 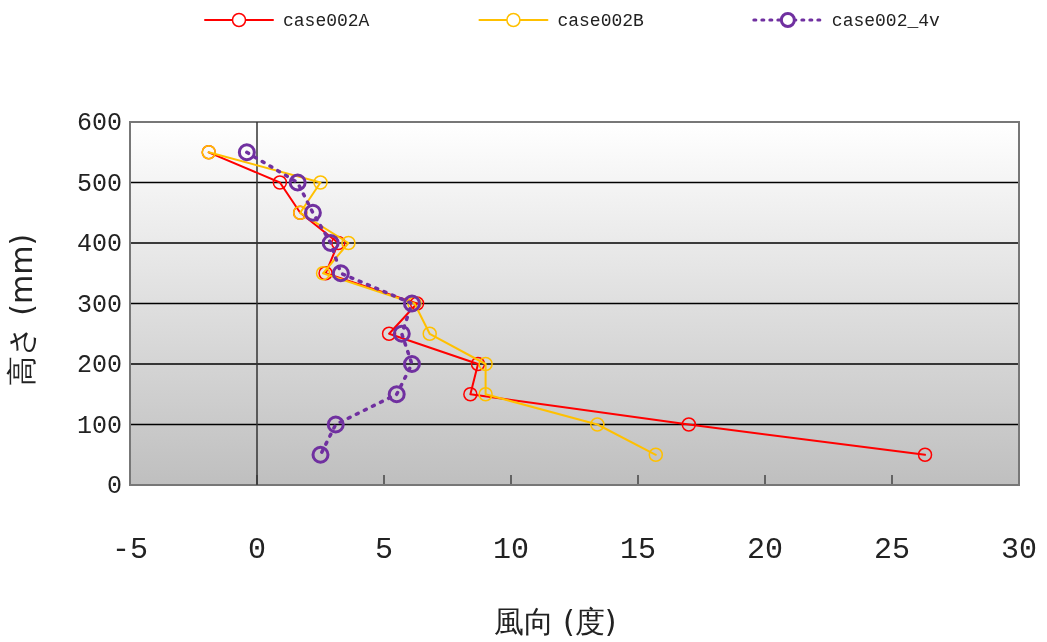 What do you see at coordinates (99, 365) in the screenshot?
I see `y-tick-label: 200` at bounding box center [99, 365].